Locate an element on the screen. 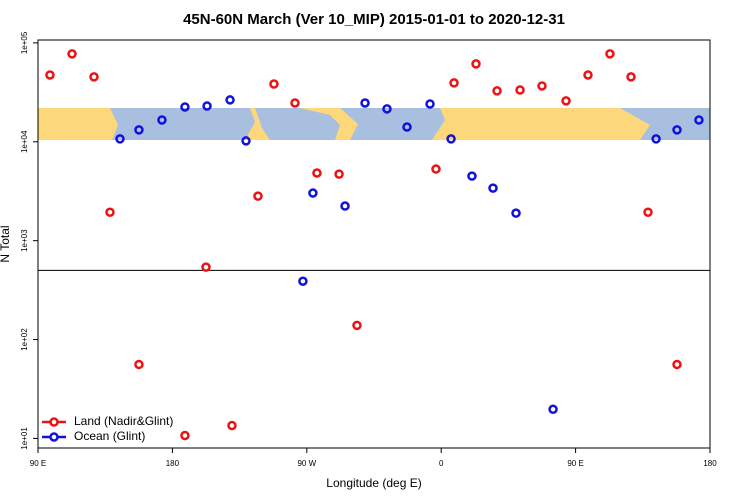 The width and height of the screenshot is (750, 500). y-tick-label: 1e+01 is located at coordinates (24, 438).